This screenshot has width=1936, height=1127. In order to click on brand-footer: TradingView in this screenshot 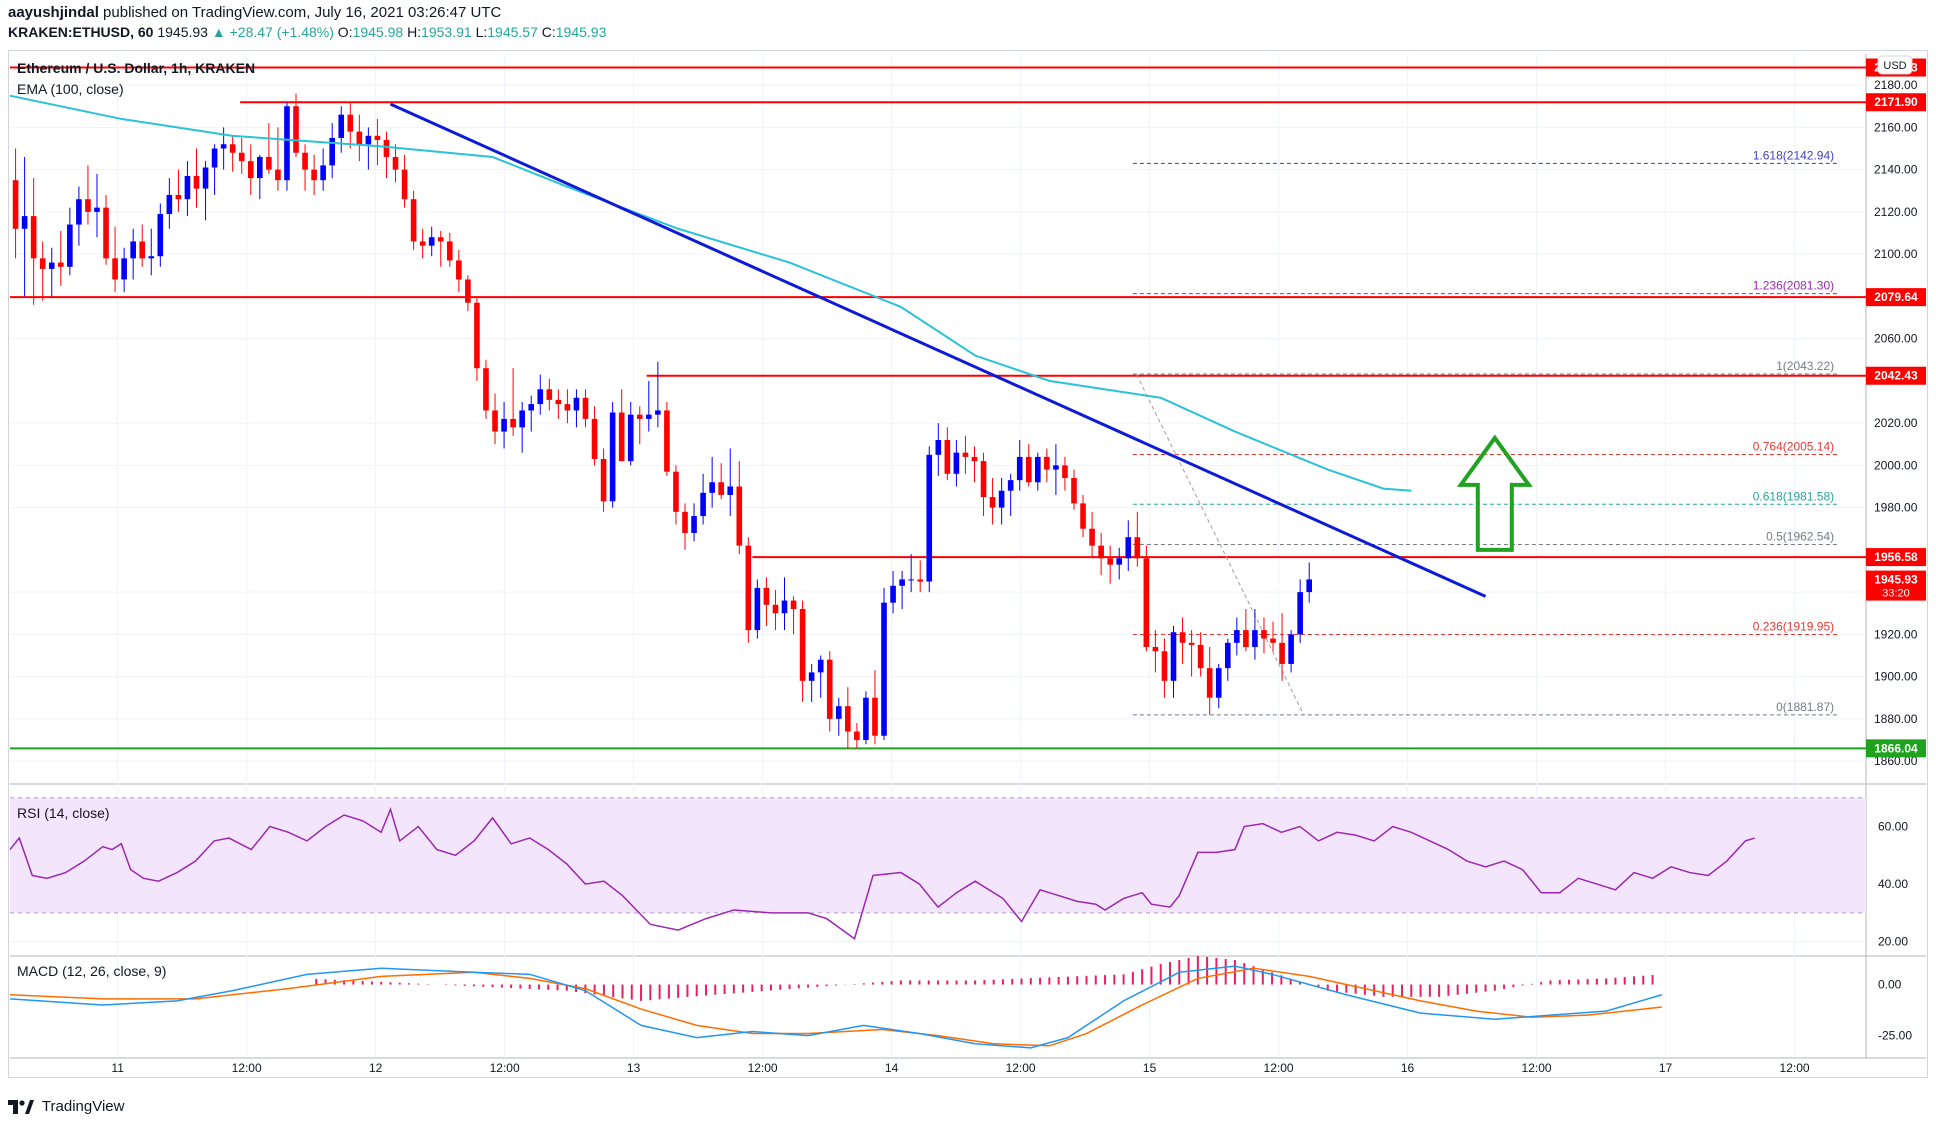, I will do `click(66, 1109)`.